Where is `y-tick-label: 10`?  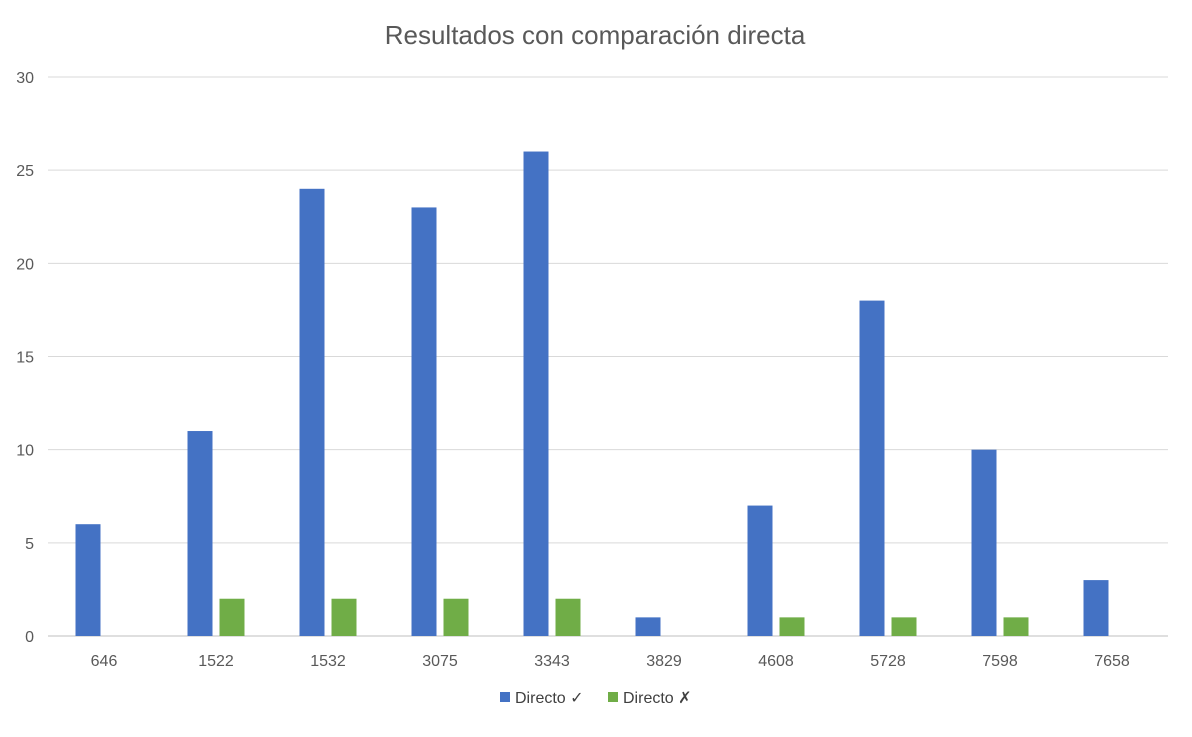 y-tick-label: 10 is located at coordinates (25, 451).